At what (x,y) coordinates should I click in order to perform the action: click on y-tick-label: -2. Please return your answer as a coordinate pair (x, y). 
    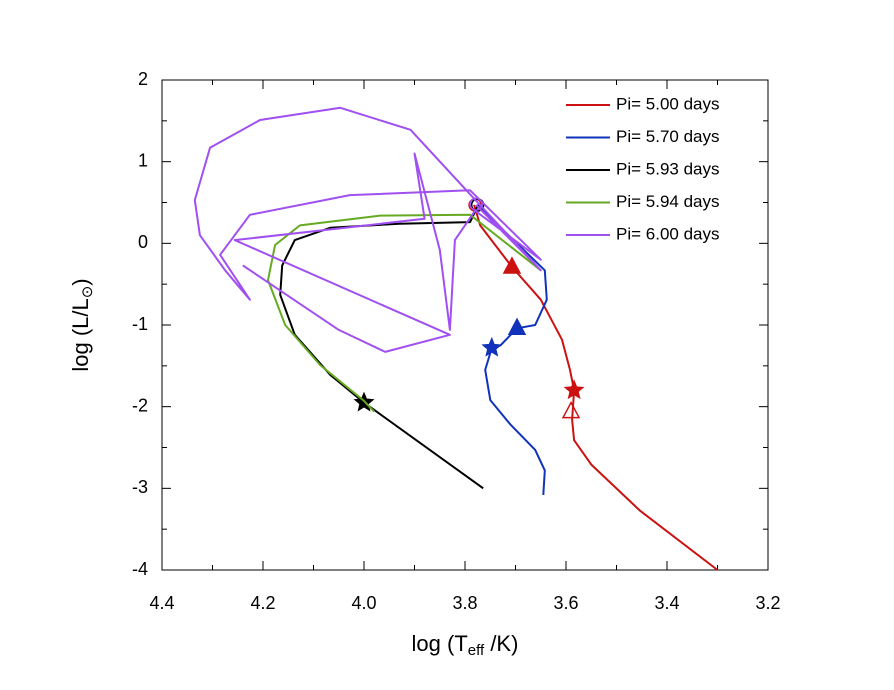
    Looking at the image, I should click on (140, 405).